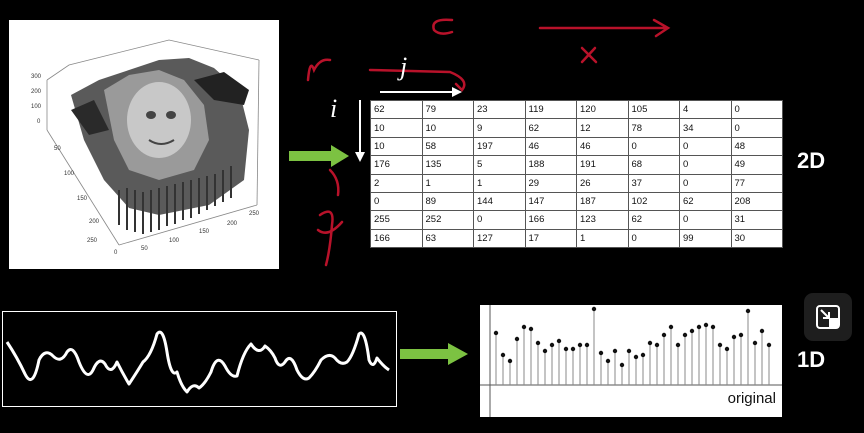 The width and height of the screenshot is (864, 433). Describe the element at coordinates (653, 128) in the screenshot. I see `matrix-cell: 78` at that location.